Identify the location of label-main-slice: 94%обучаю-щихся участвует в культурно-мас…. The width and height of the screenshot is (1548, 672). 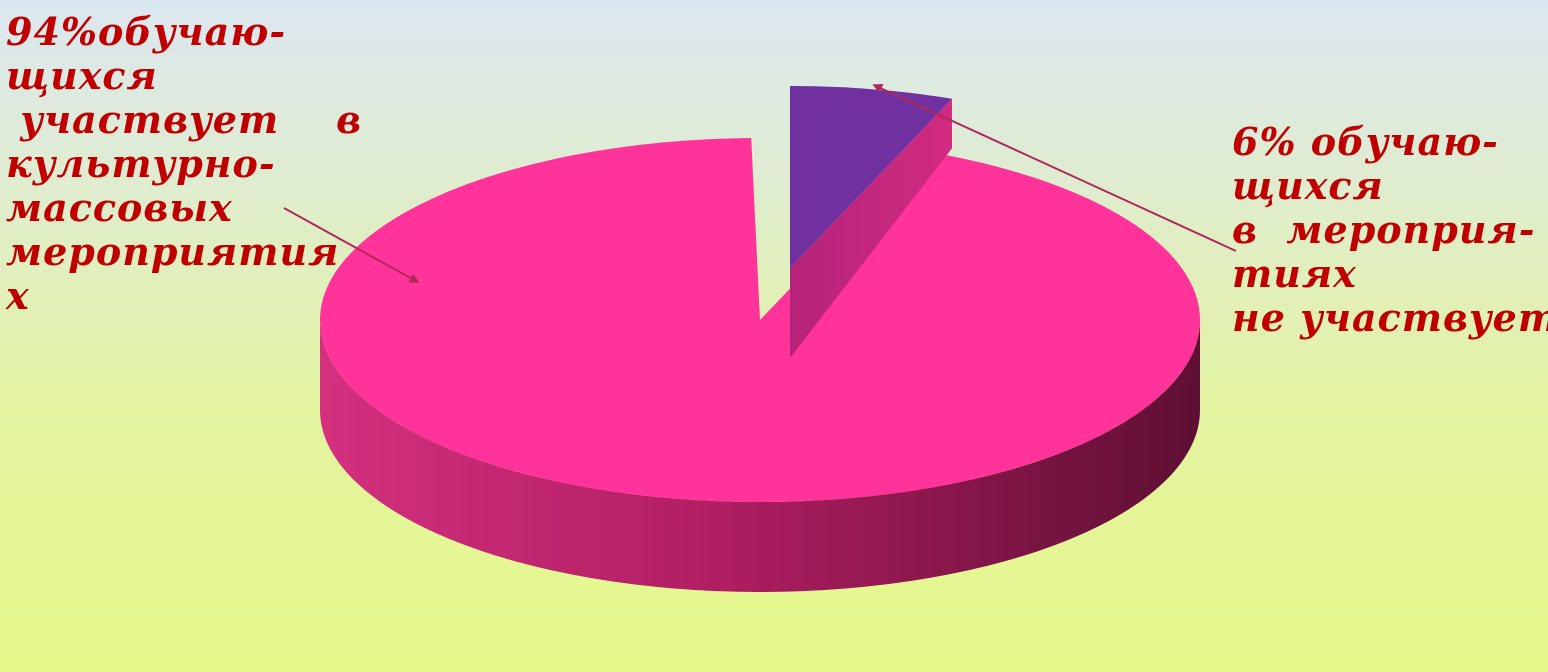
(184, 164).